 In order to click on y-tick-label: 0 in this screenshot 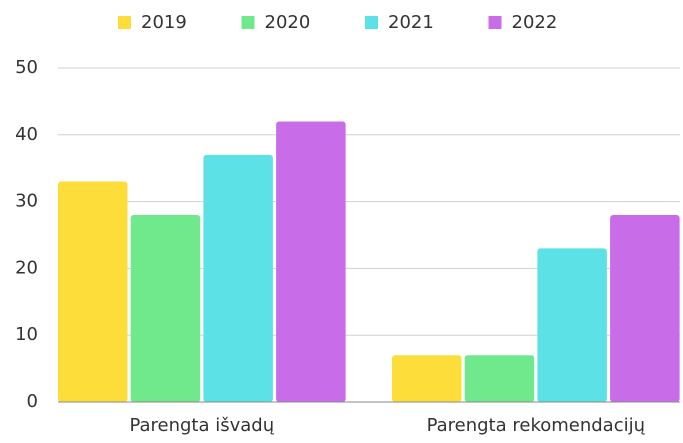, I will do `click(32, 401)`.